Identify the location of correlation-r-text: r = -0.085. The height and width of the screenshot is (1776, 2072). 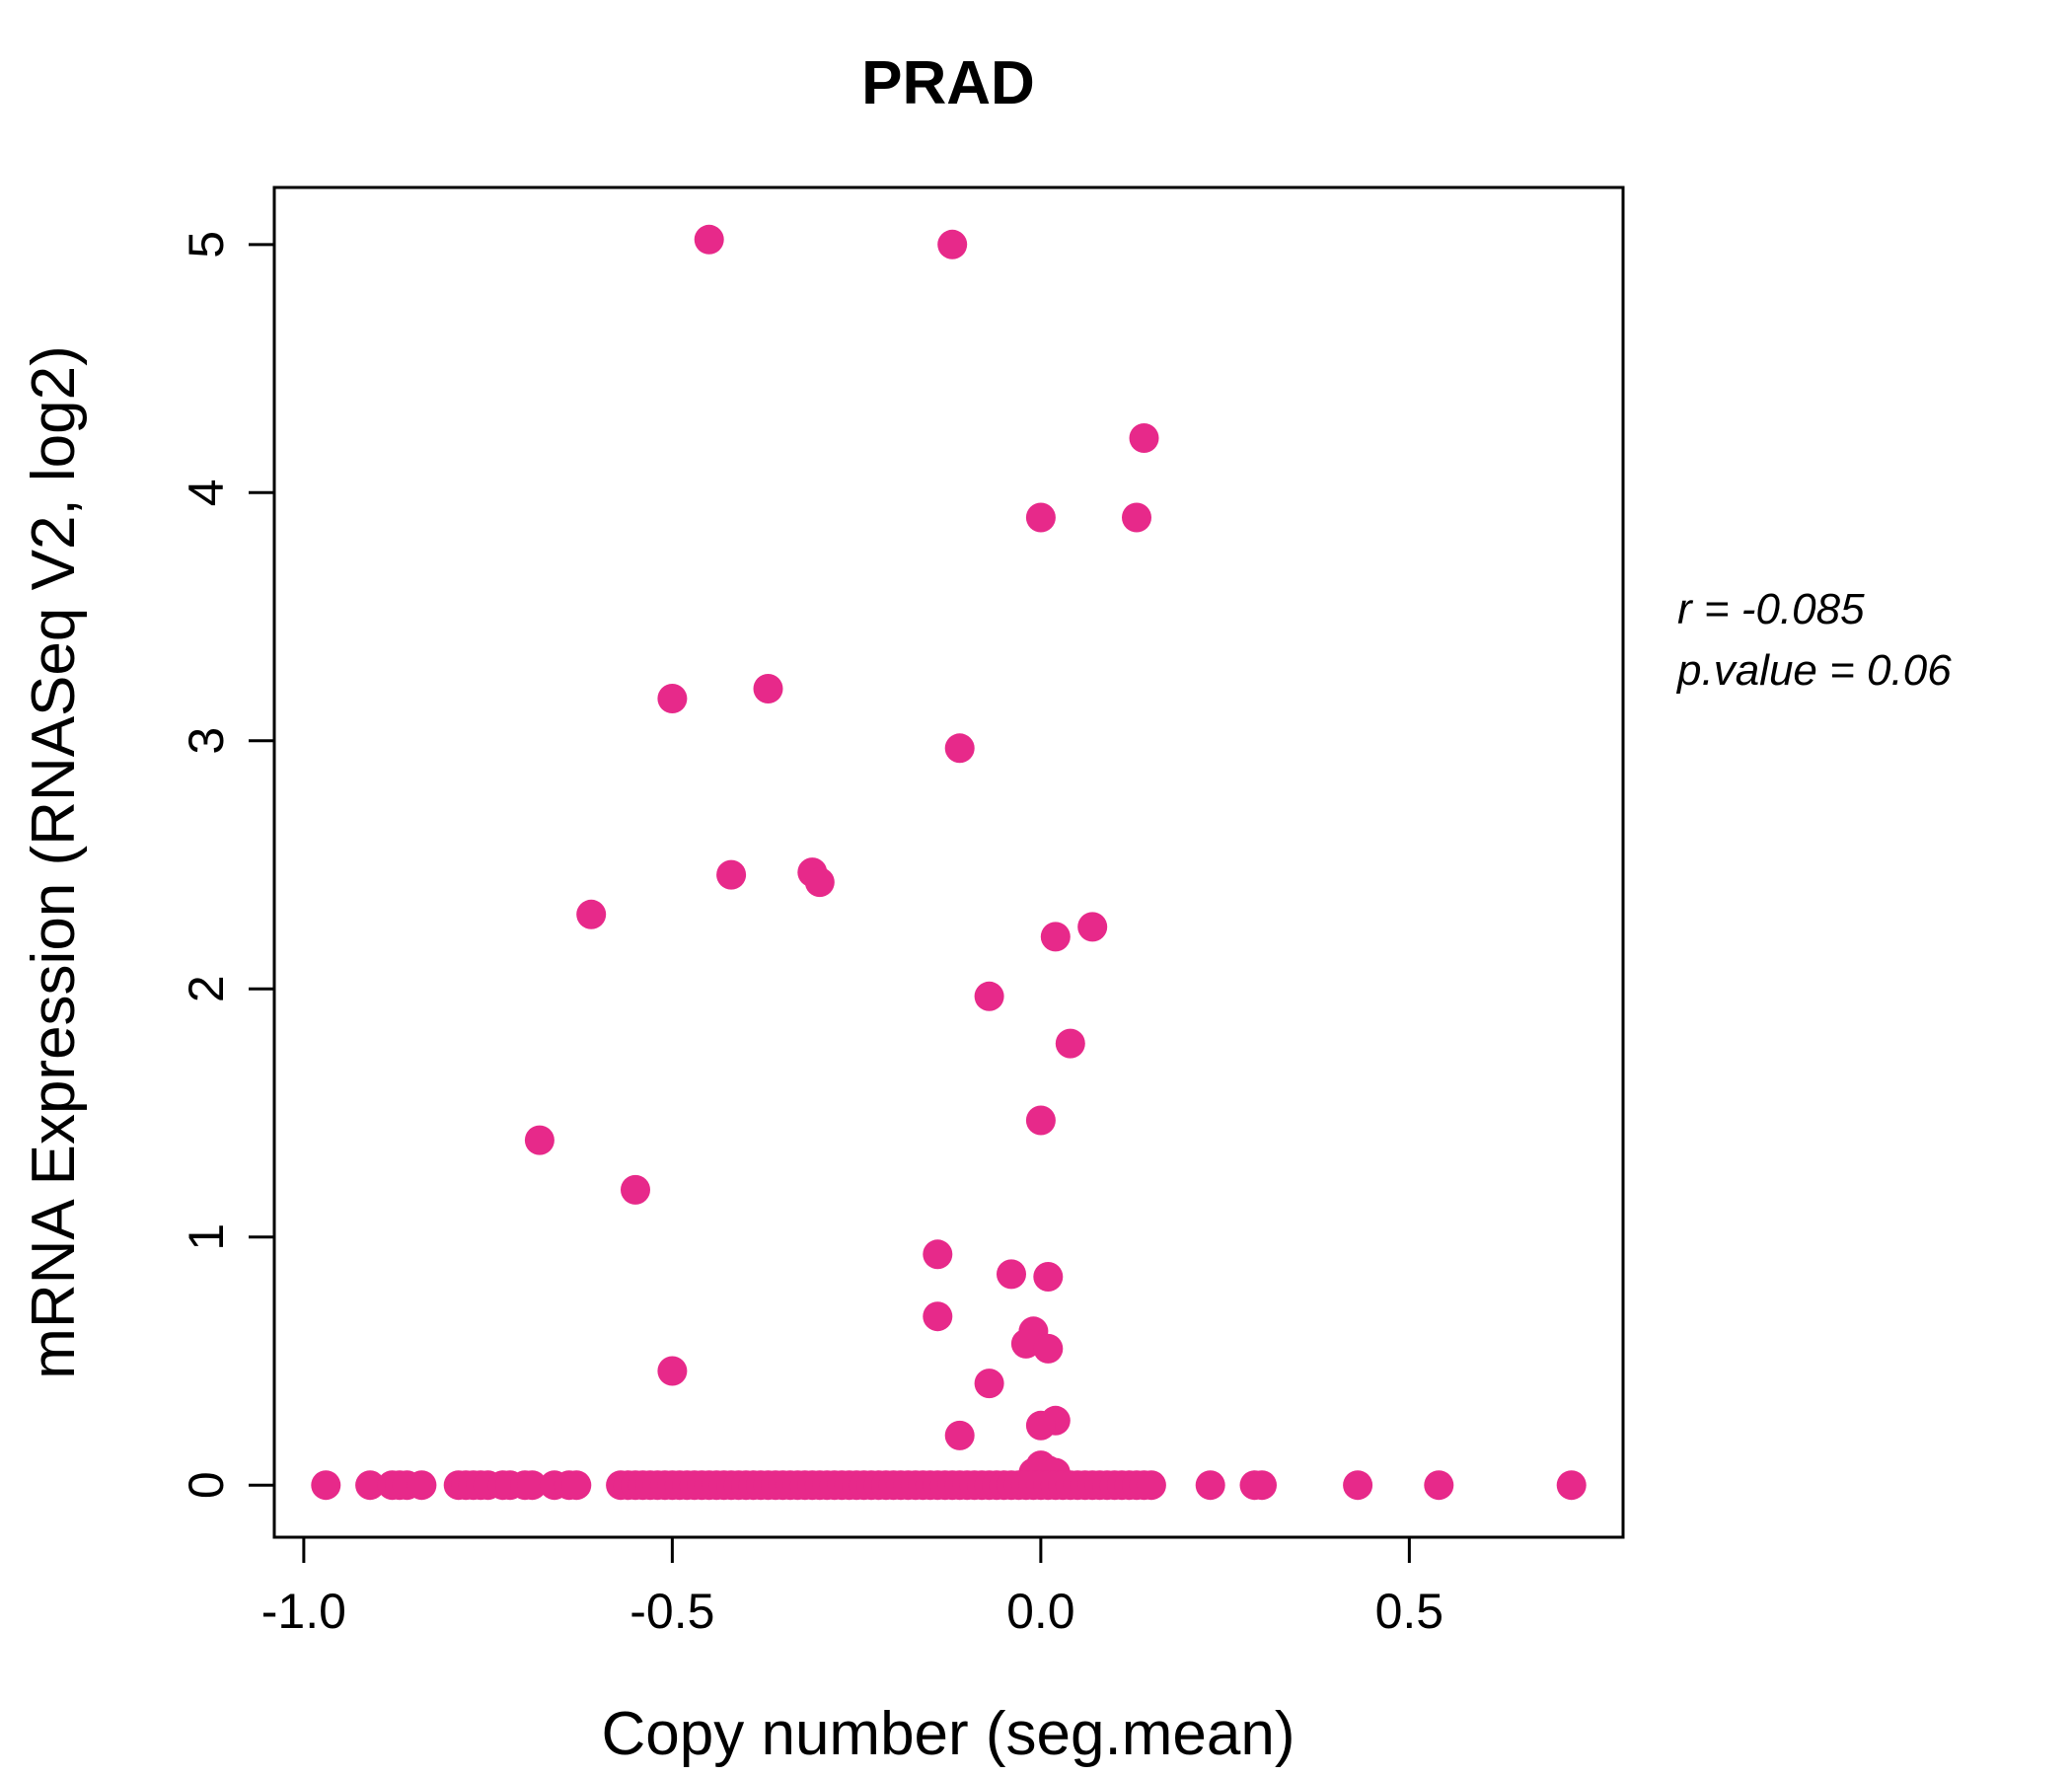
(1771, 609).